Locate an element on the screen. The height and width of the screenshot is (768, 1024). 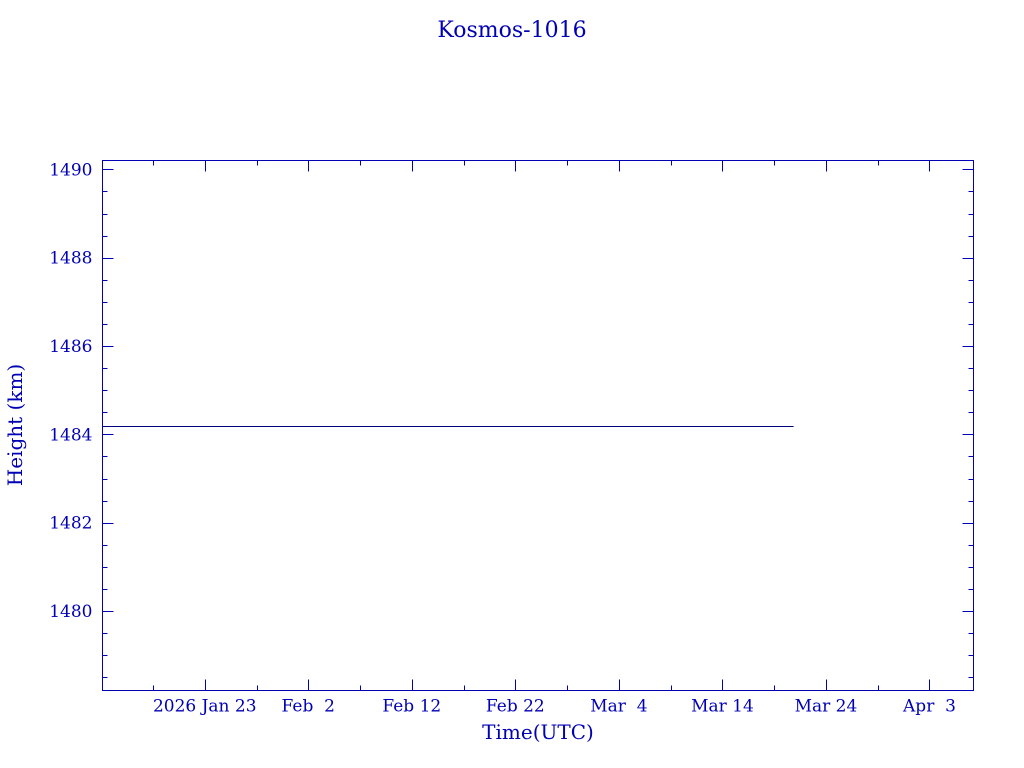
y-tick-label: 1482 is located at coordinates (70, 524).